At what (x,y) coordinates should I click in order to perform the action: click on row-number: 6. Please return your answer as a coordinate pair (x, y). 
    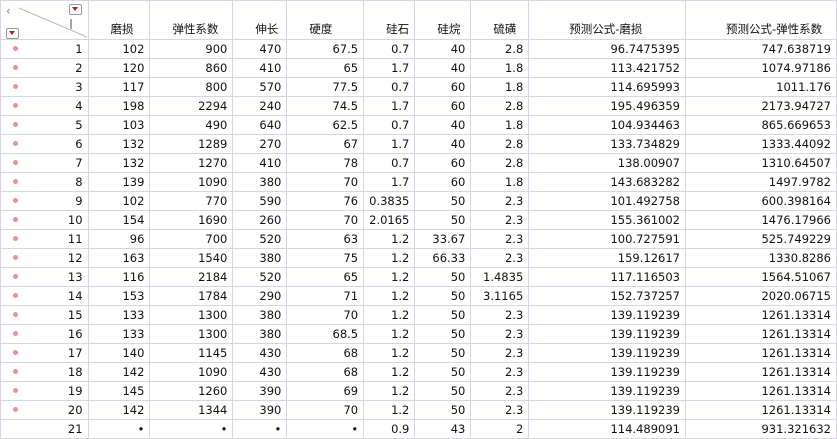
    Looking at the image, I should click on (44, 144).